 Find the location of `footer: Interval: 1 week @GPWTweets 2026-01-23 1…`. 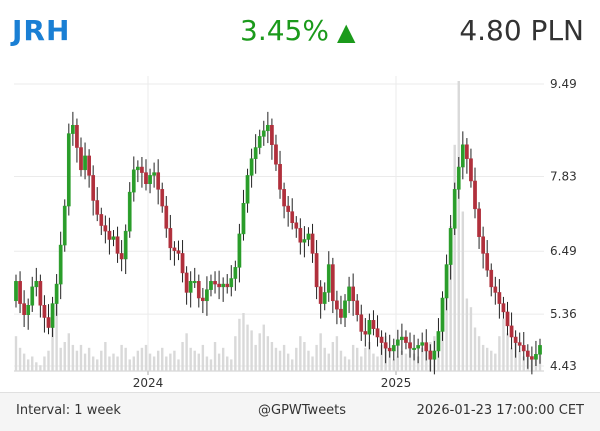

footer: Interval: 1 week @GPWTweets 2026-01-23 1… is located at coordinates (300, 411).